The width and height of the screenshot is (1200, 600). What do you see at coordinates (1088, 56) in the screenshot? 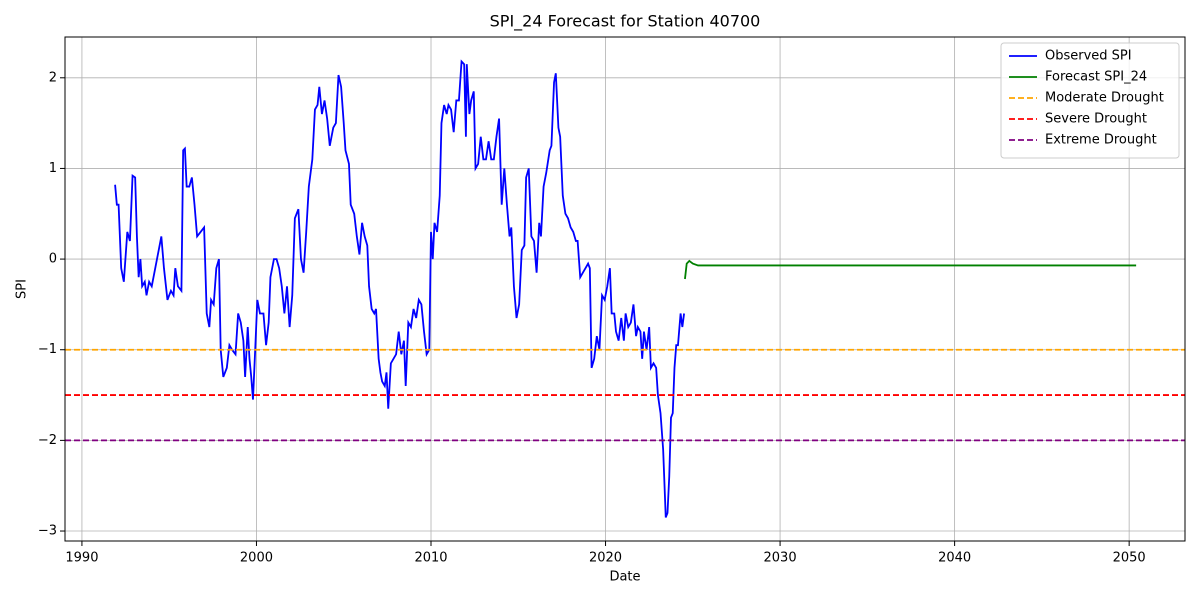
I see `legend-label: Observed SPI` at bounding box center [1088, 56].